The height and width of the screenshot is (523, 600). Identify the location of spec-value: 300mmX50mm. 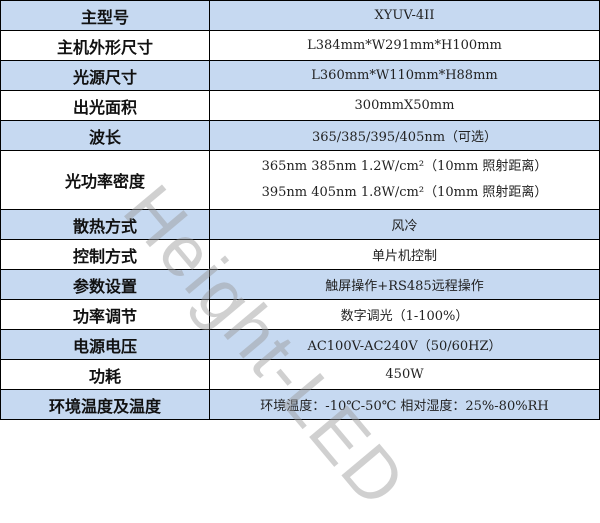
(404, 105).